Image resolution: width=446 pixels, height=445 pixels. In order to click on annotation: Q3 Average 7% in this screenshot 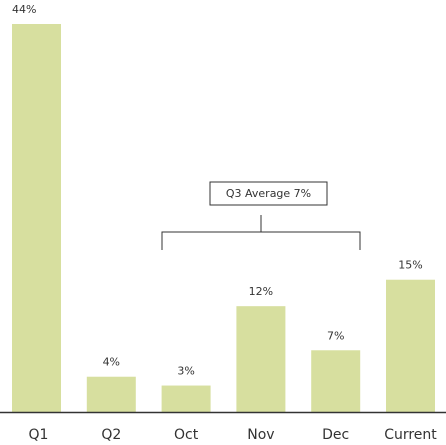, I will do `click(268, 193)`.